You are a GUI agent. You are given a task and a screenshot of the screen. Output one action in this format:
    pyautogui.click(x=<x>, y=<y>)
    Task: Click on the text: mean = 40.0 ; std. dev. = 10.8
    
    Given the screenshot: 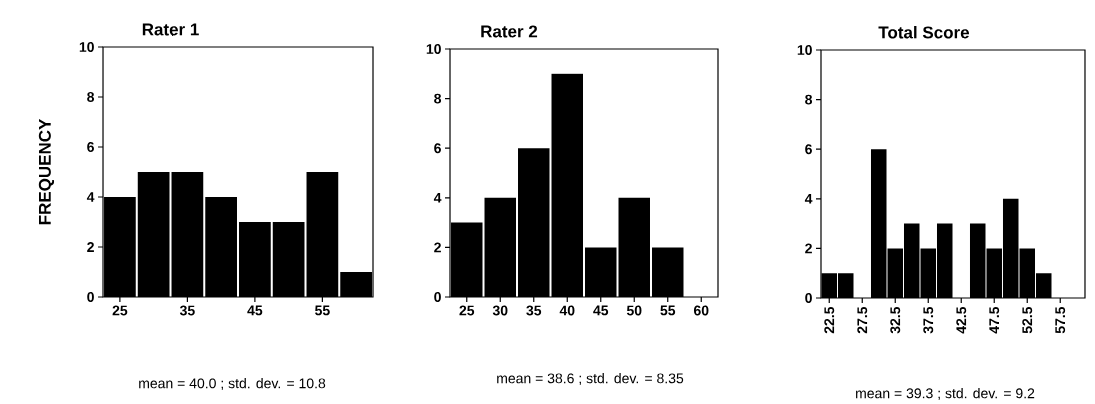 What is the action you would take?
    pyautogui.click(x=232, y=384)
    